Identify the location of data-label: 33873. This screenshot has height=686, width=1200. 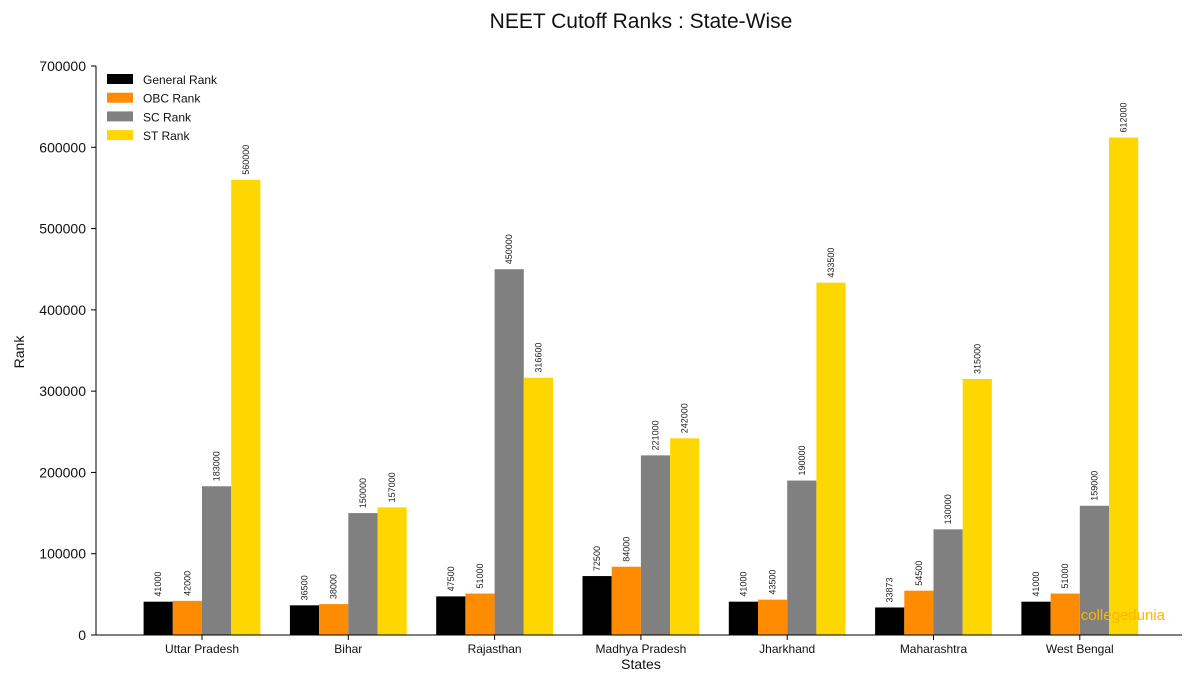
(890, 589).